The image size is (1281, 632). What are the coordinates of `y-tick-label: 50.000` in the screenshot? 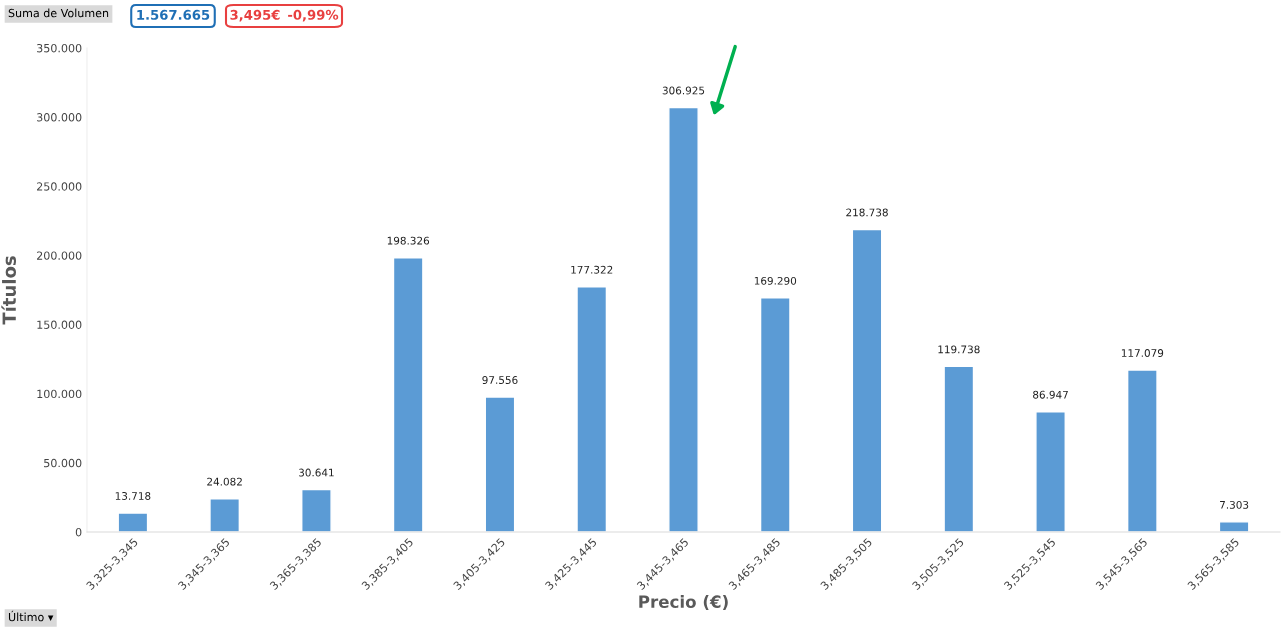 It's located at (63, 463).